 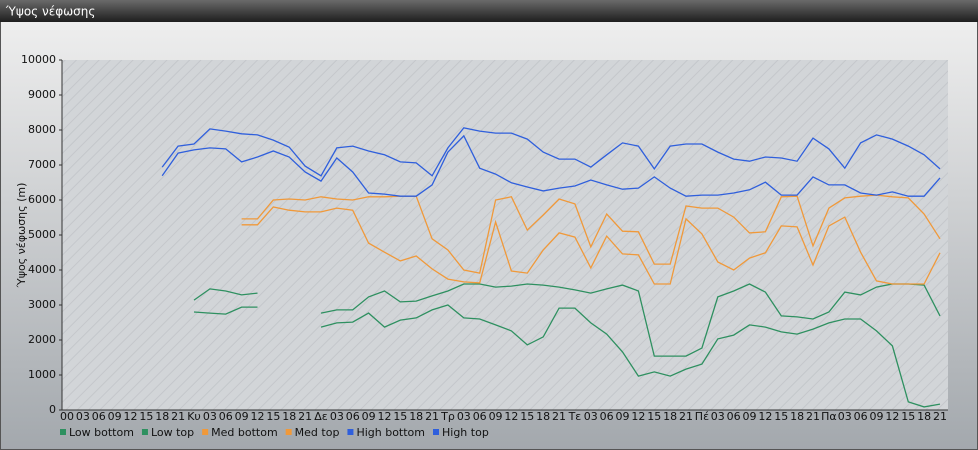 What do you see at coordinates (244, 432) in the screenshot?
I see `legend-label: Med bottom` at bounding box center [244, 432].